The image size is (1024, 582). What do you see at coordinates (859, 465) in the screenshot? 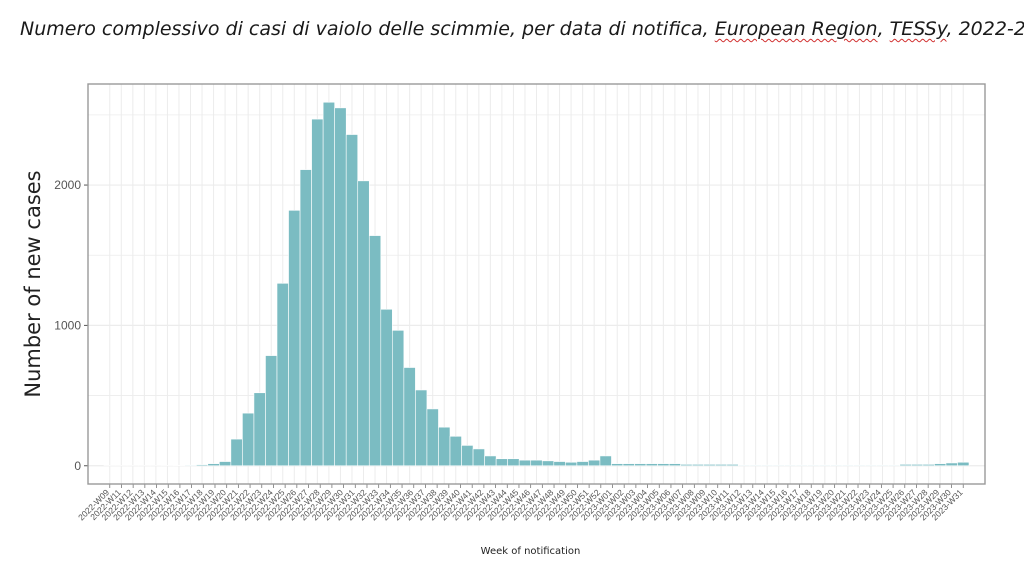
I see `bar-2023-W22` at bounding box center [859, 465].